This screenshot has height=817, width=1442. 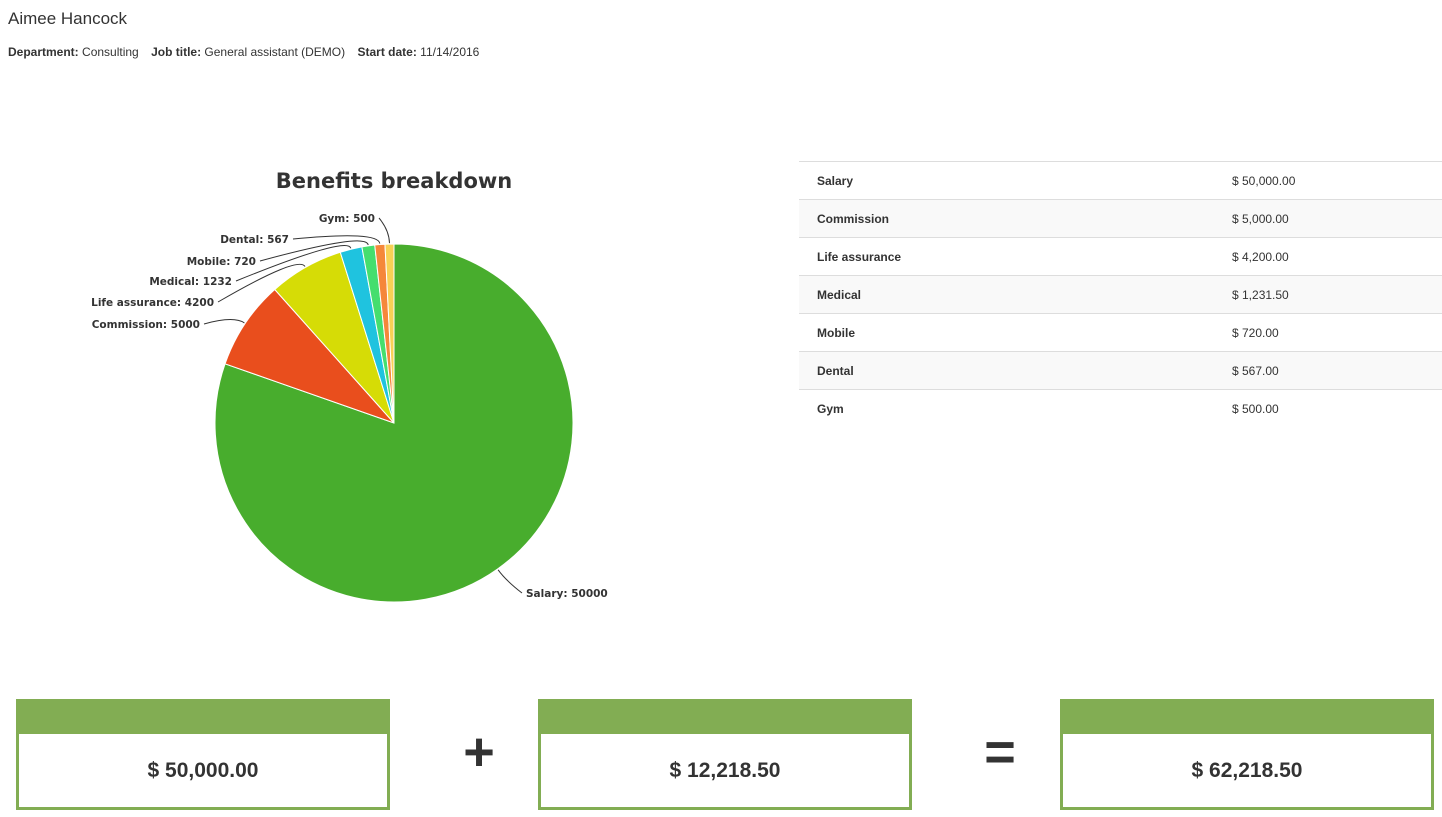 What do you see at coordinates (110, 52) in the screenshot?
I see `department-value: Consulting` at bounding box center [110, 52].